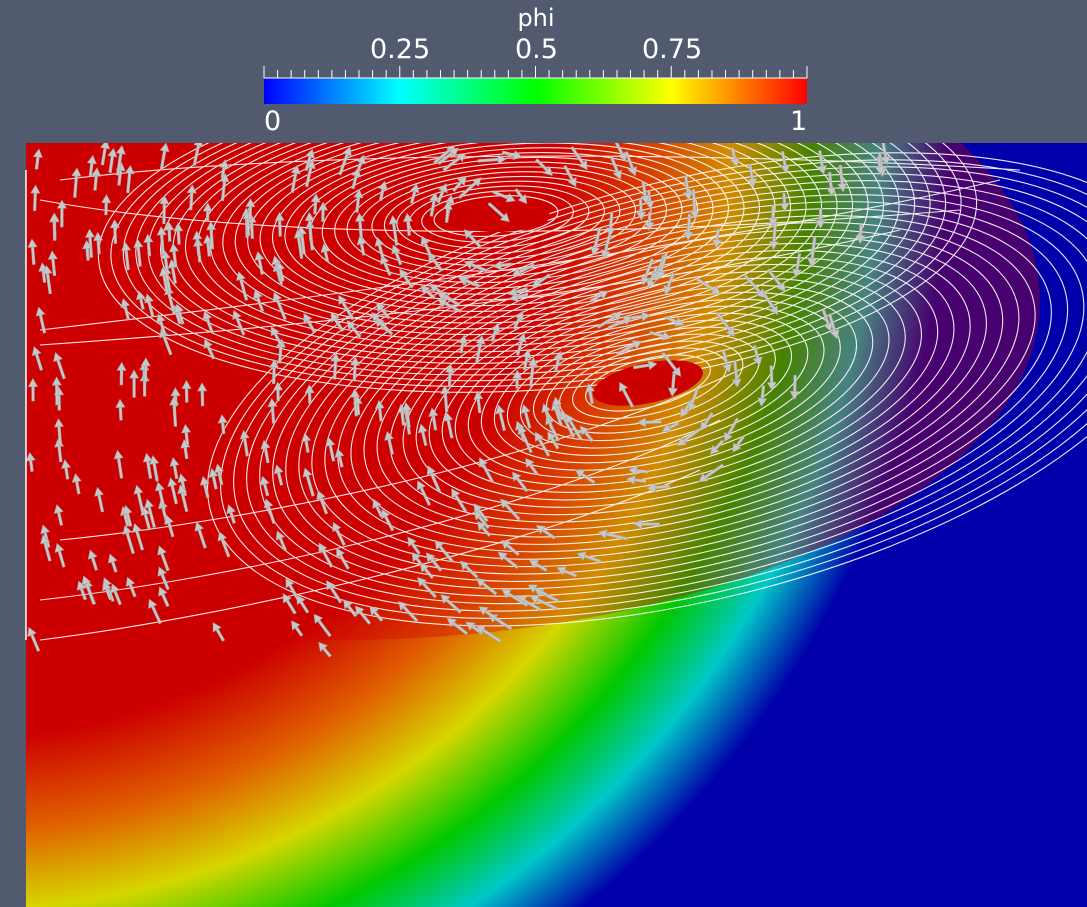 The image size is (1087, 907). Describe the element at coordinates (536, 18) in the screenshot. I see `legend-title: phi` at that location.